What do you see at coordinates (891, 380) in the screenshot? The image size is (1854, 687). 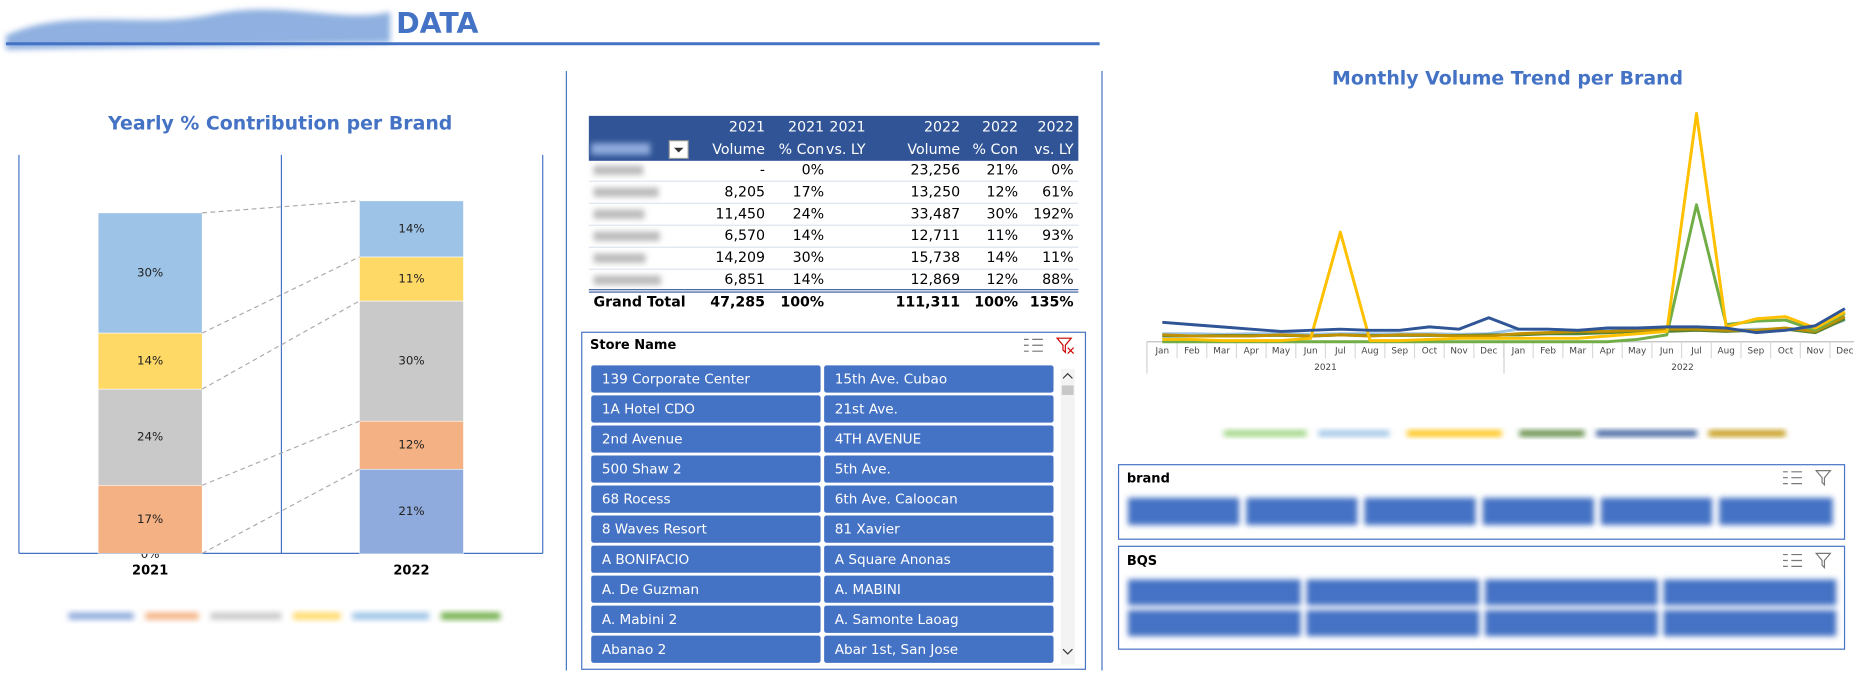 I see `slicer-item-label: 15th Ave. Cubao` at bounding box center [891, 380].